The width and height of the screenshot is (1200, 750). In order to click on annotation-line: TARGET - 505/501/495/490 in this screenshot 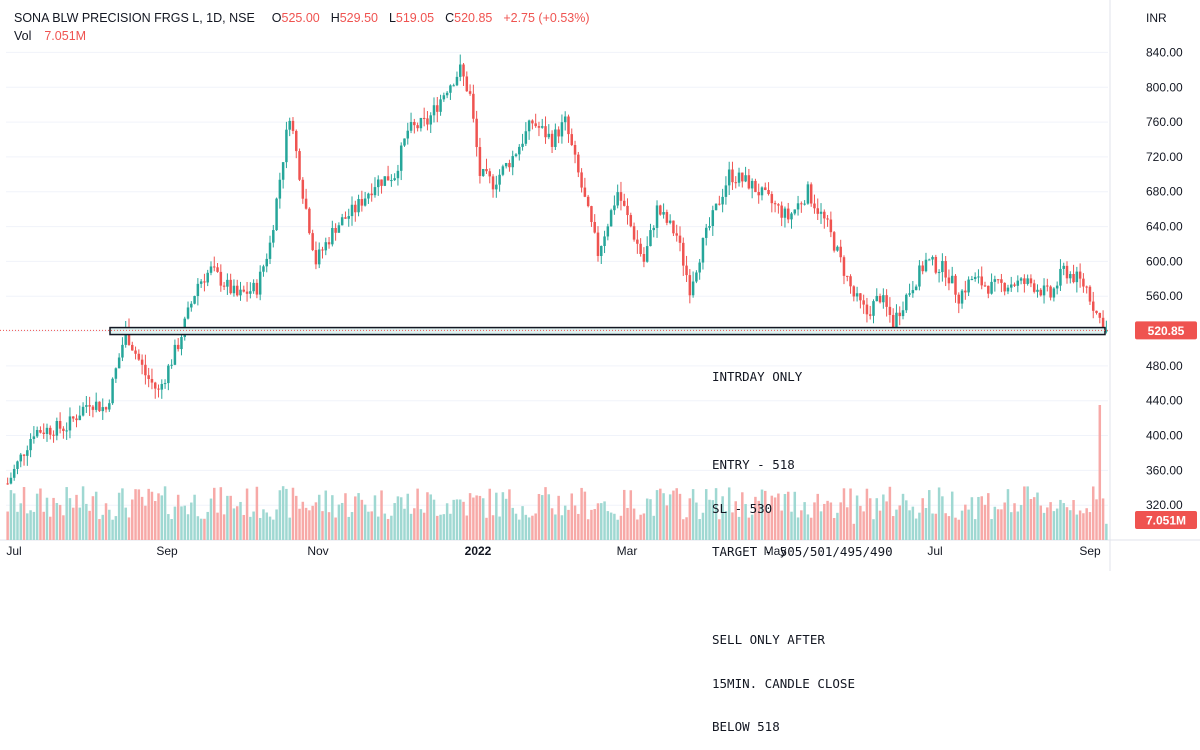, I will do `click(802, 552)`.